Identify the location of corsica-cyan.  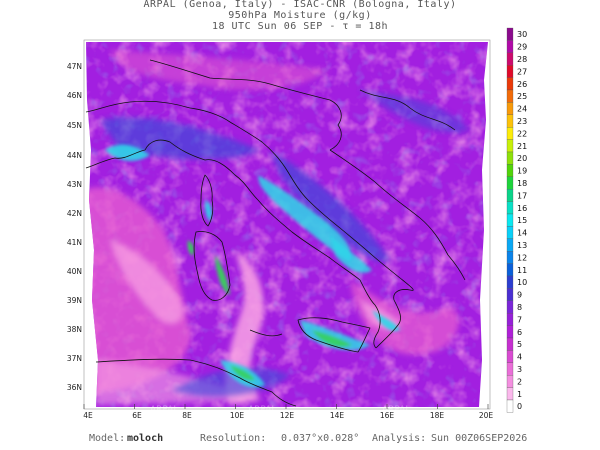
(209, 211).